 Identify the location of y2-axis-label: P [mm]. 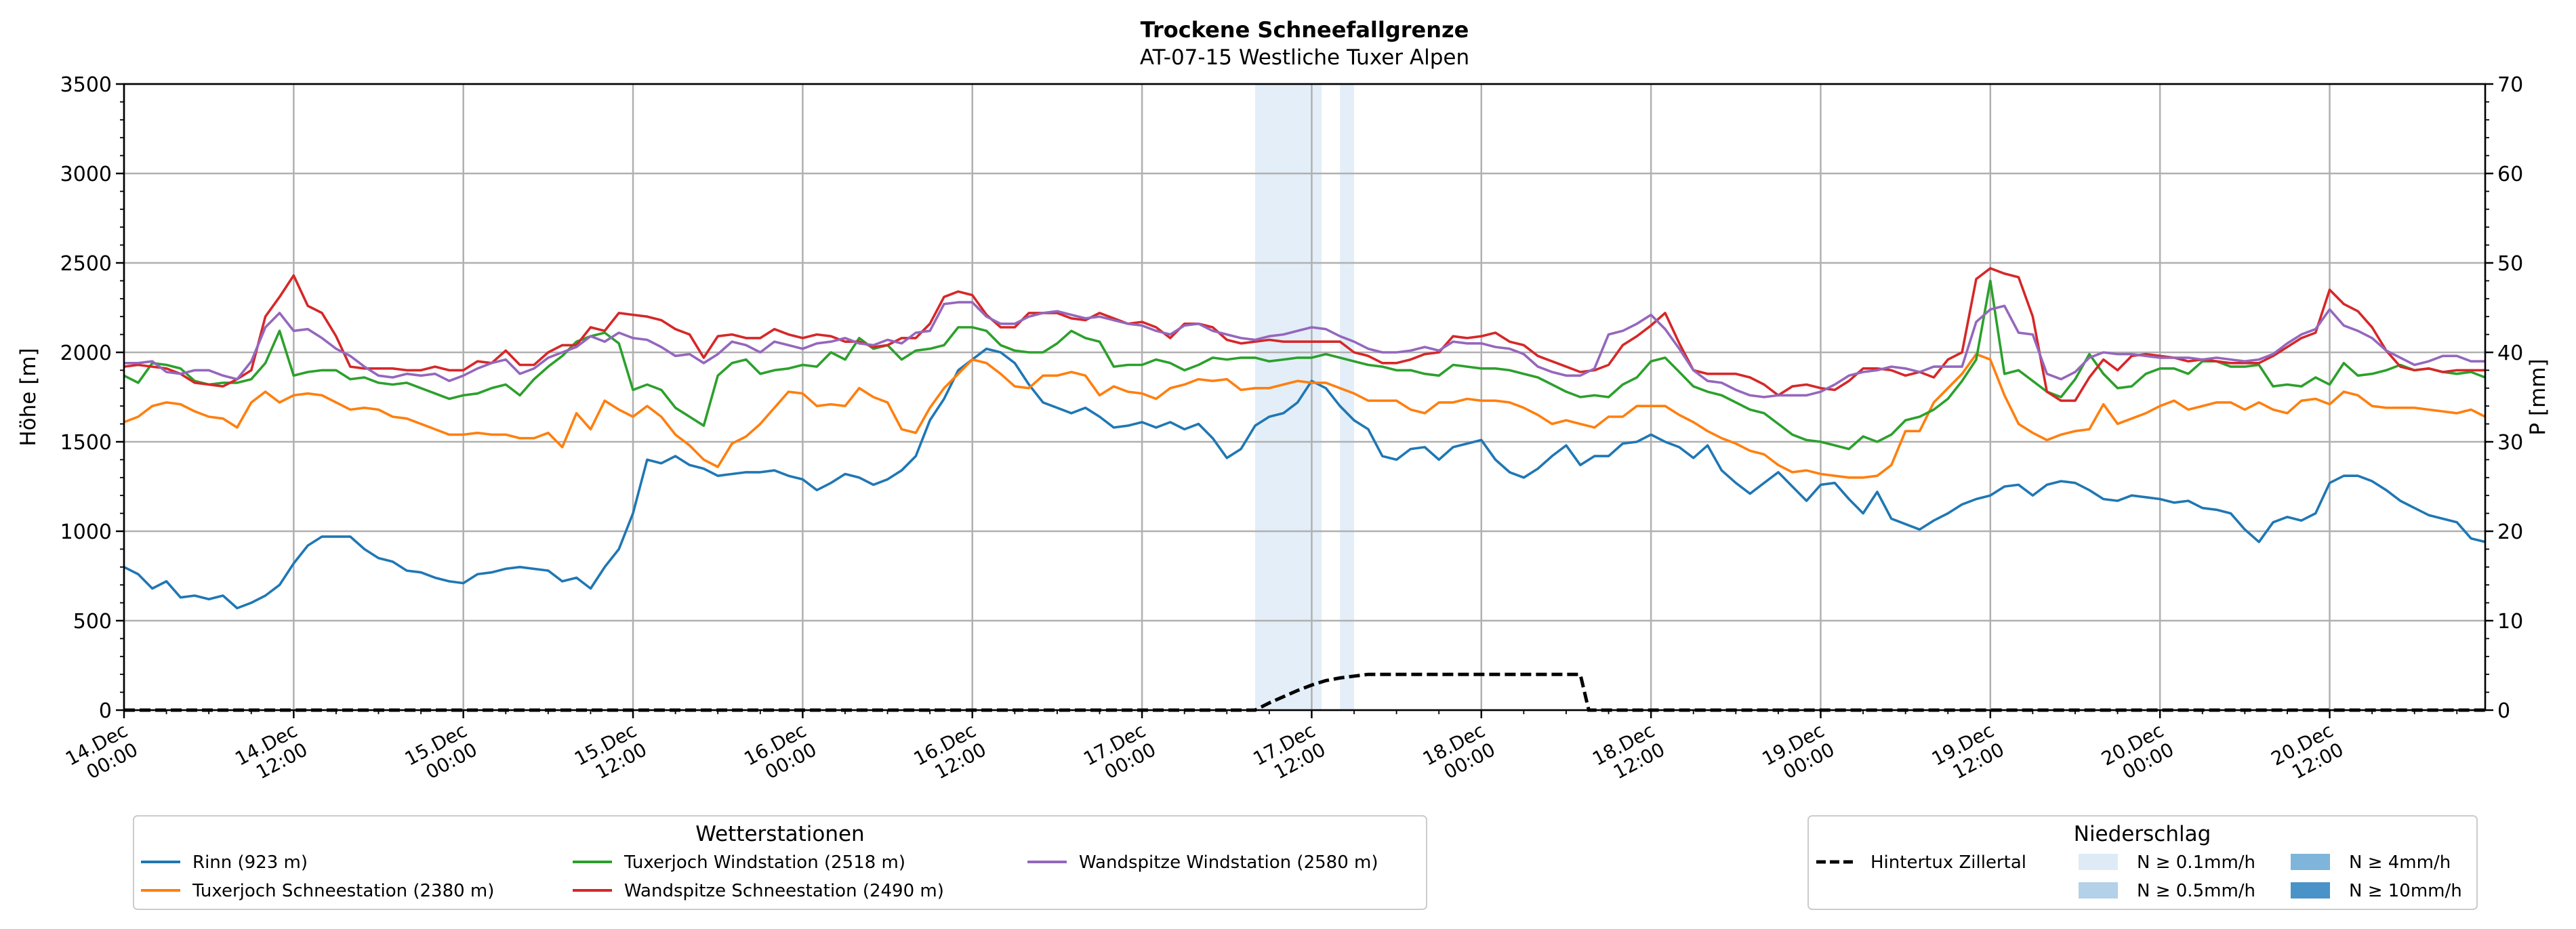
(2538, 396).